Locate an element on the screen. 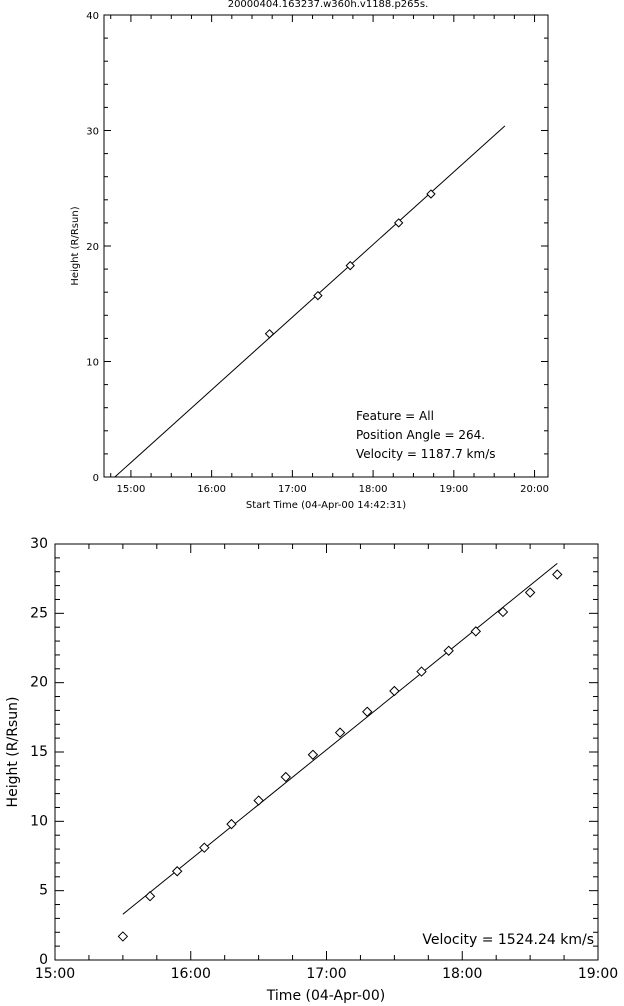 The width and height of the screenshot is (624, 1006). y-tick-label: 15 is located at coordinates (39, 752).